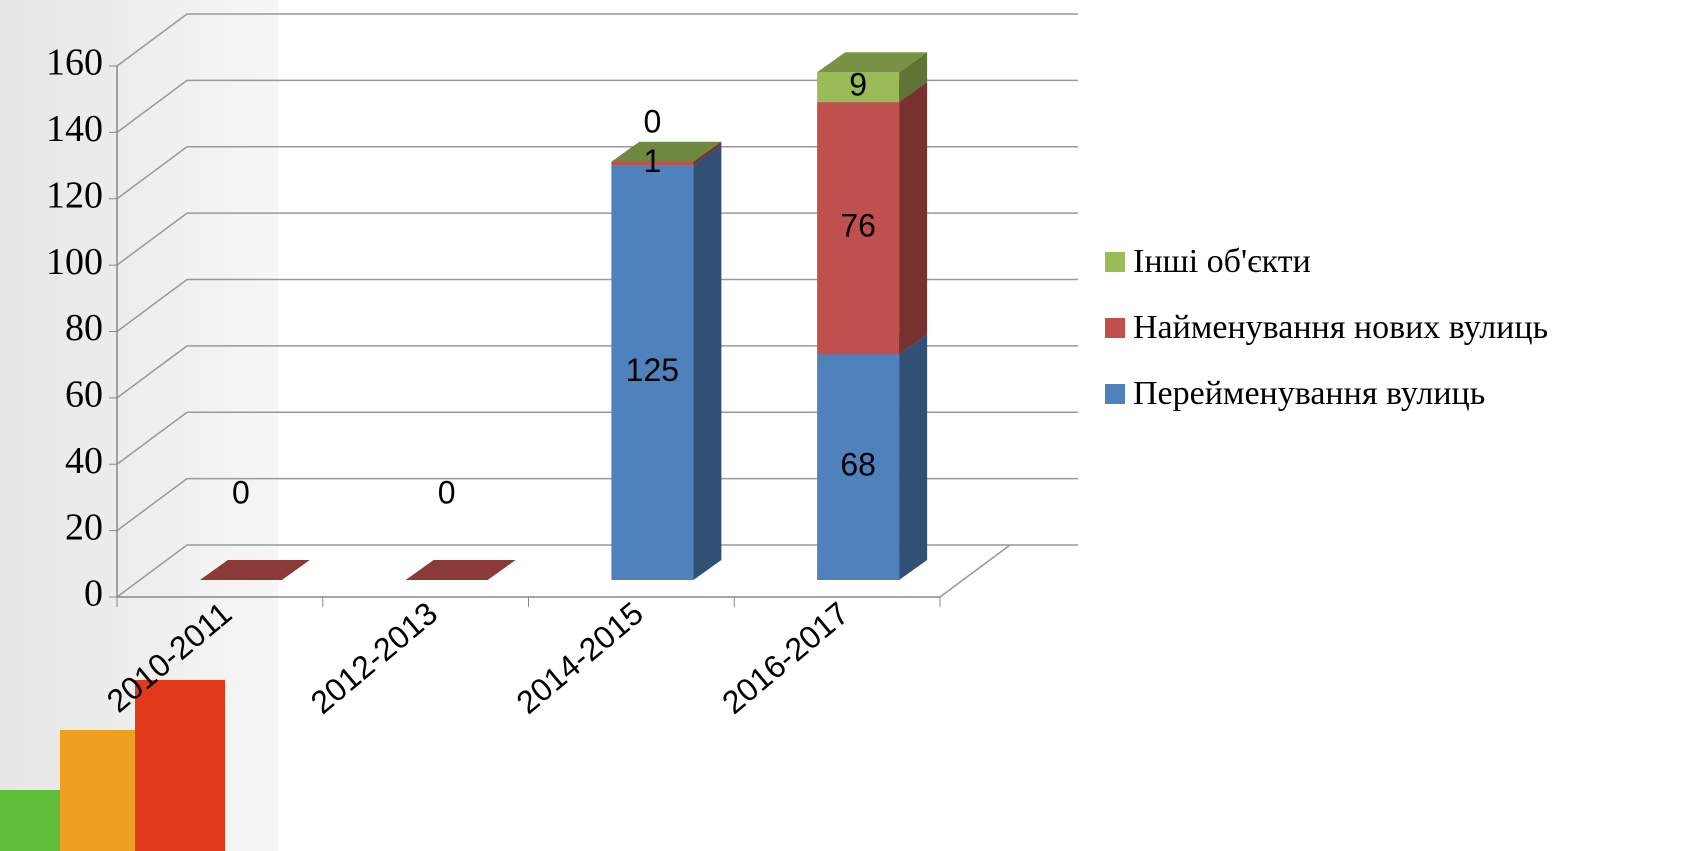 The image size is (1685, 851). What do you see at coordinates (374, 658) in the screenshot?
I see `x-tick-label: 2012-2013` at bounding box center [374, 658].